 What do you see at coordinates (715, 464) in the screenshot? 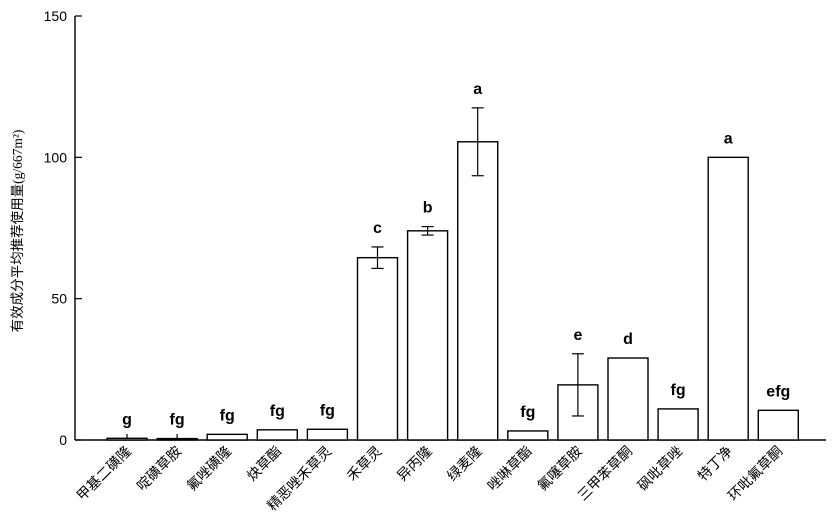
I see `x-tick-label: 特丁净` at bounding box center [715, 464].